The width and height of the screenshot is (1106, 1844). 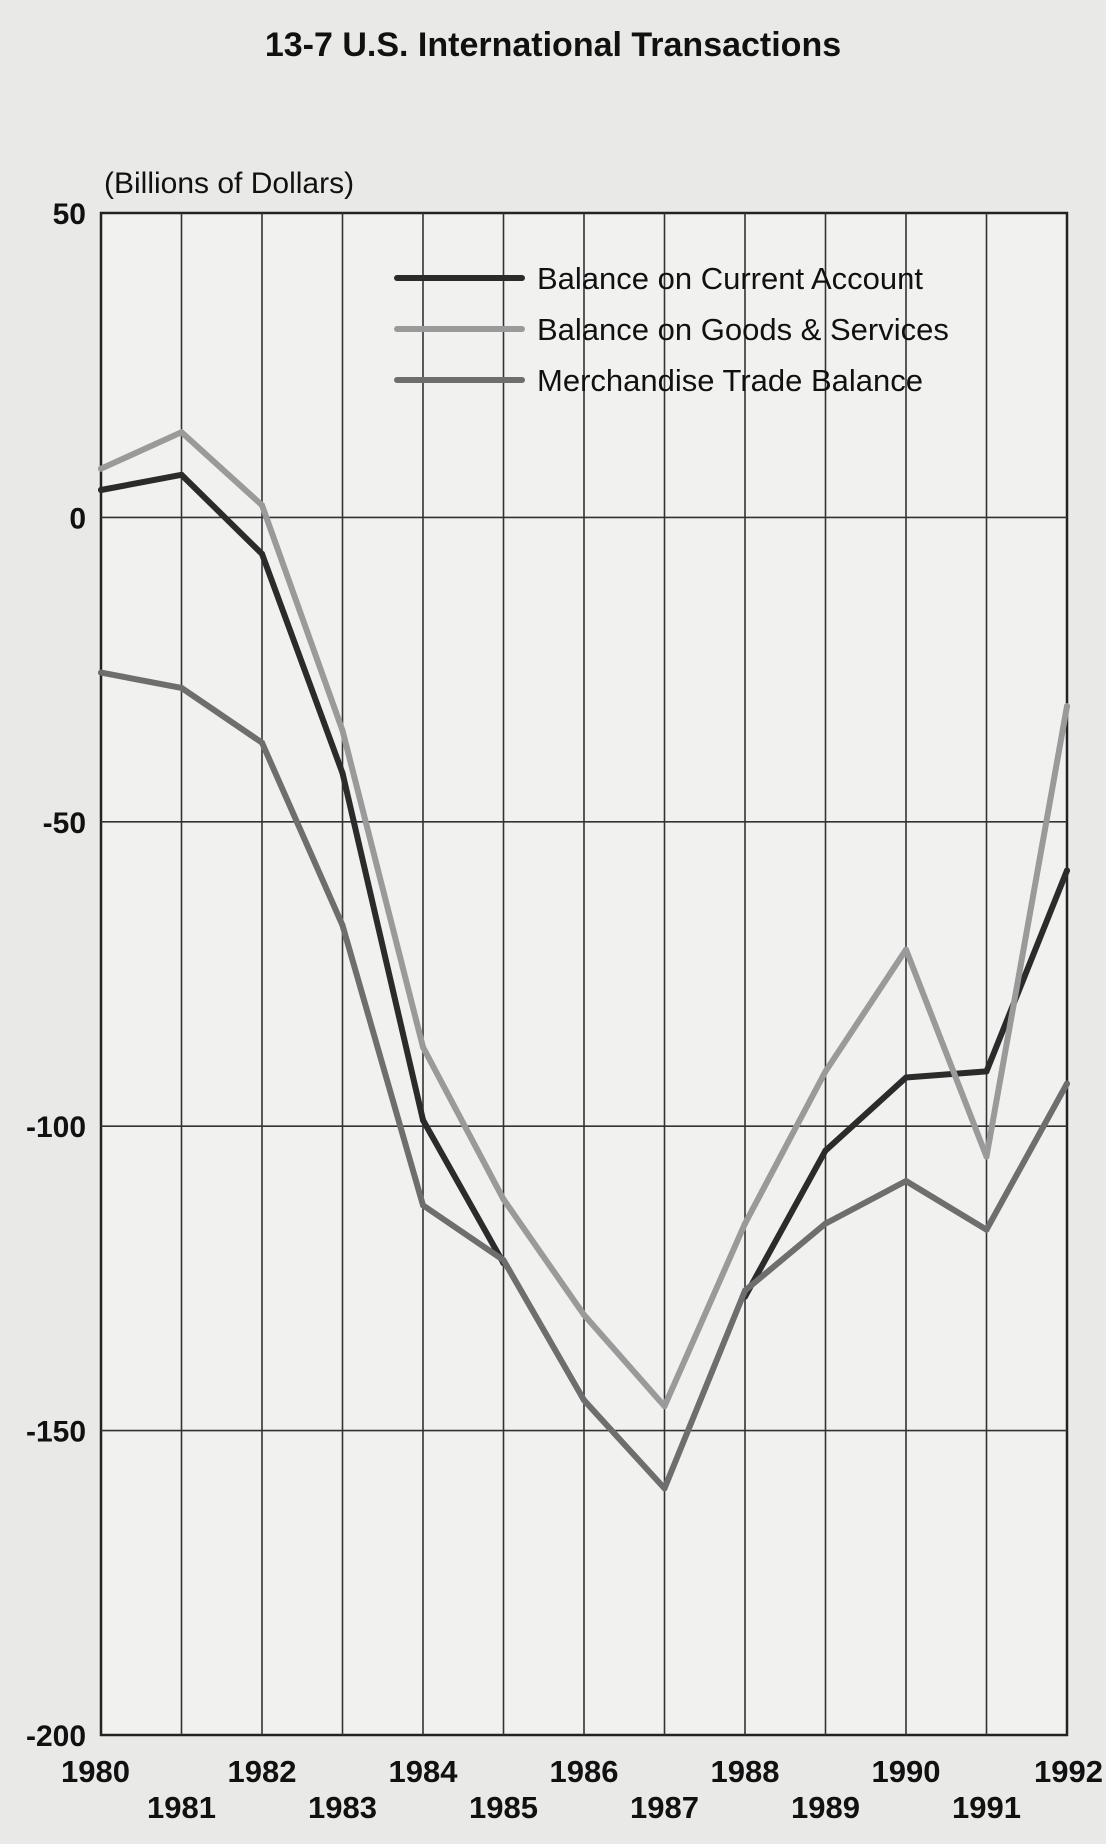 I want to click on y-tick-label: 0, so click(x=77, y=518).